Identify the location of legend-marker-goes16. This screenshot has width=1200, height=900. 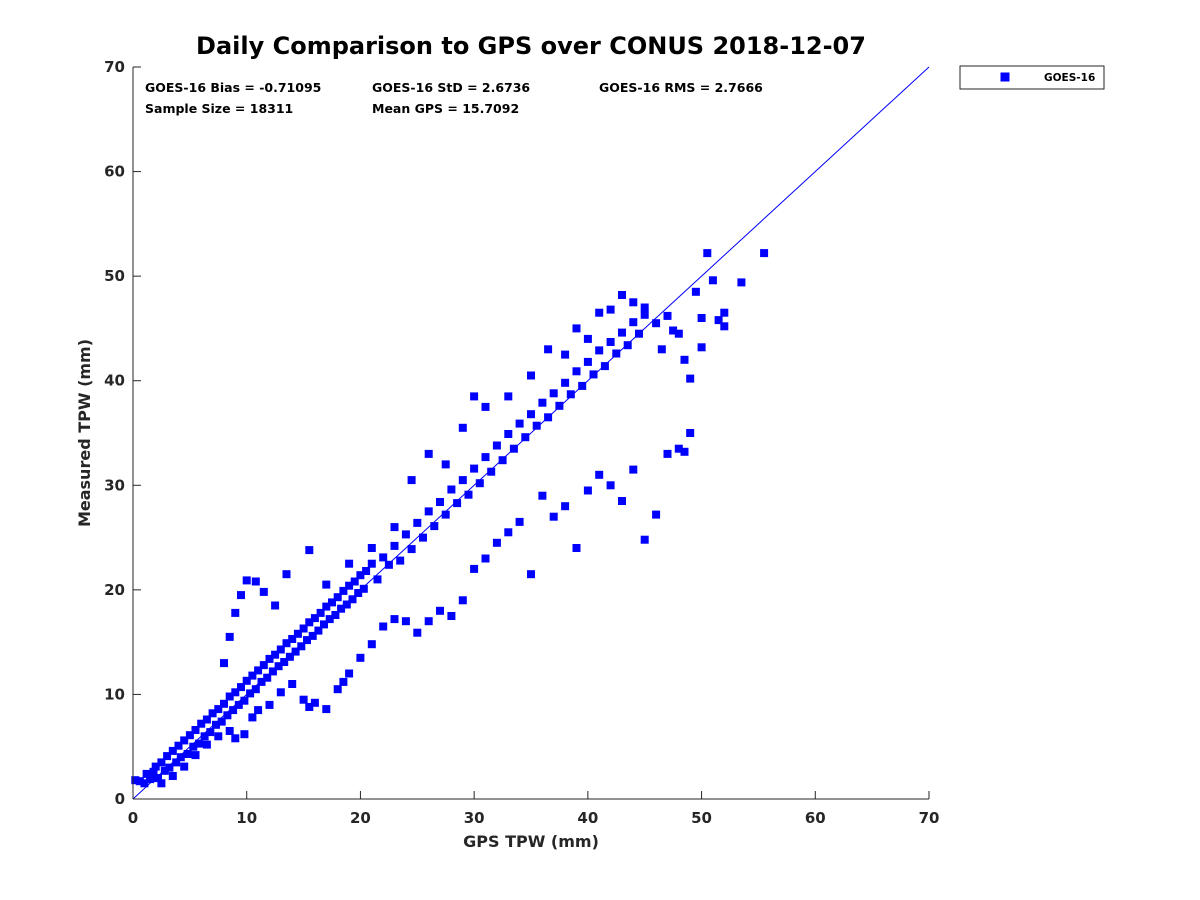
(1005, 77).